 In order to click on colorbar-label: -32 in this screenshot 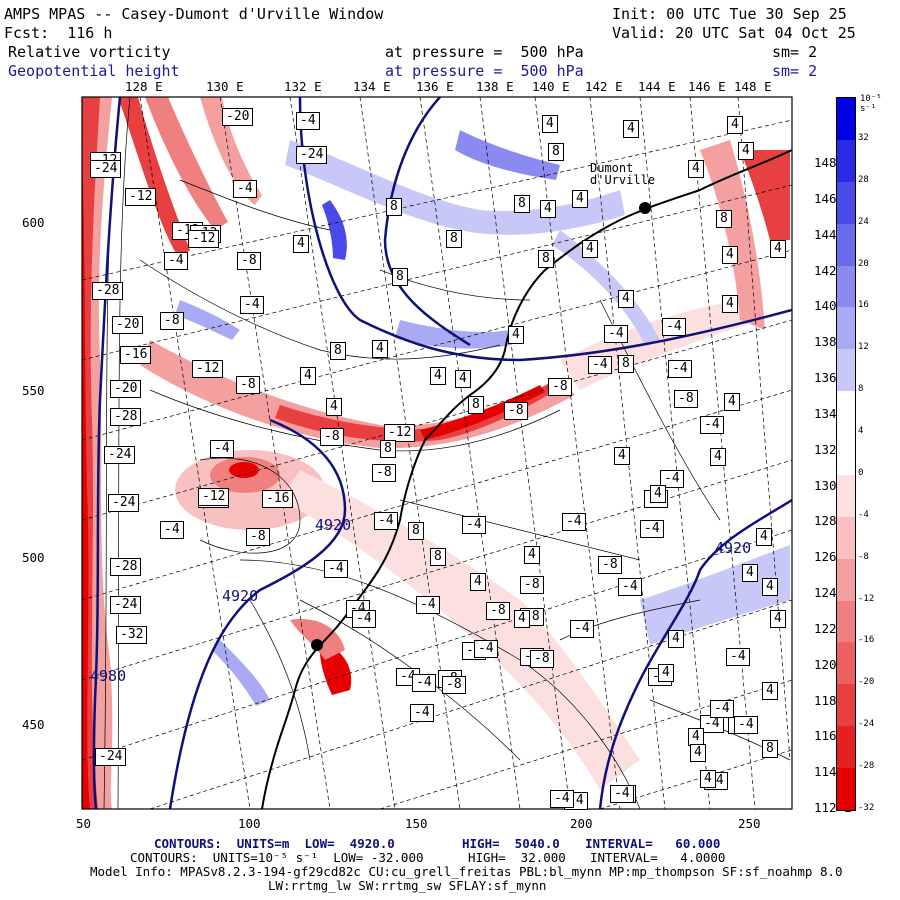, I will do `click(866, 808)`.